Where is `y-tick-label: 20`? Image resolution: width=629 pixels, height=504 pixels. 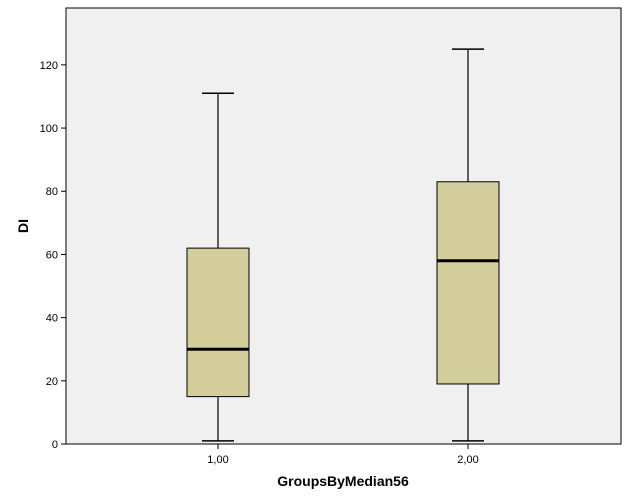
y-tick-label: 20 is located at coordinates (52, 382).